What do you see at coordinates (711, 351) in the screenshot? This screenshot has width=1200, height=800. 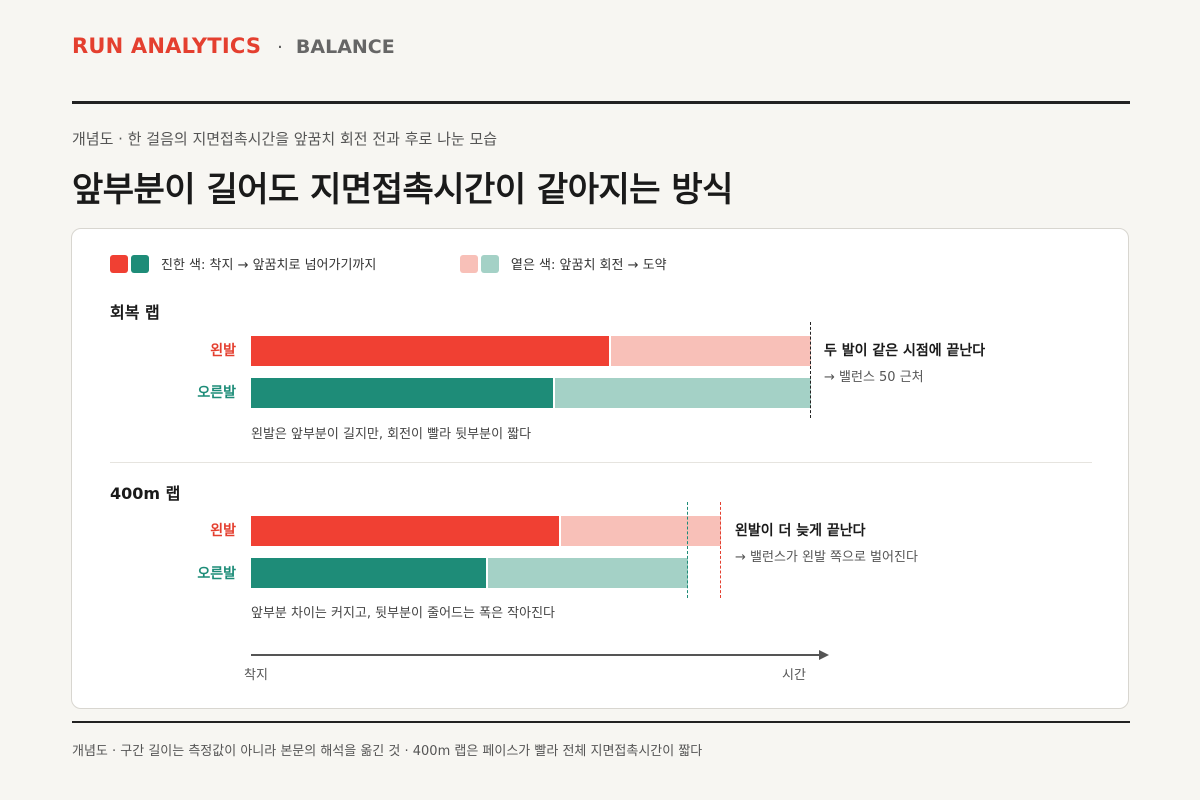 I see `bar-left-flight` at bounding box center [711, 351].